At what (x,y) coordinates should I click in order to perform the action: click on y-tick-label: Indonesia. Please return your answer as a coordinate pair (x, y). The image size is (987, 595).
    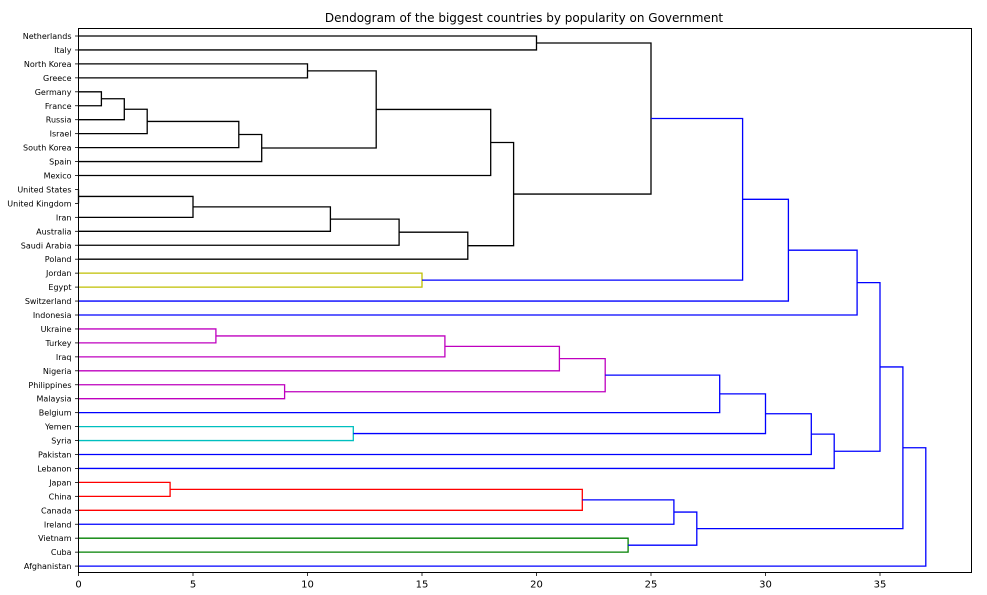
    Looking at the image, I should click on (52, 315).